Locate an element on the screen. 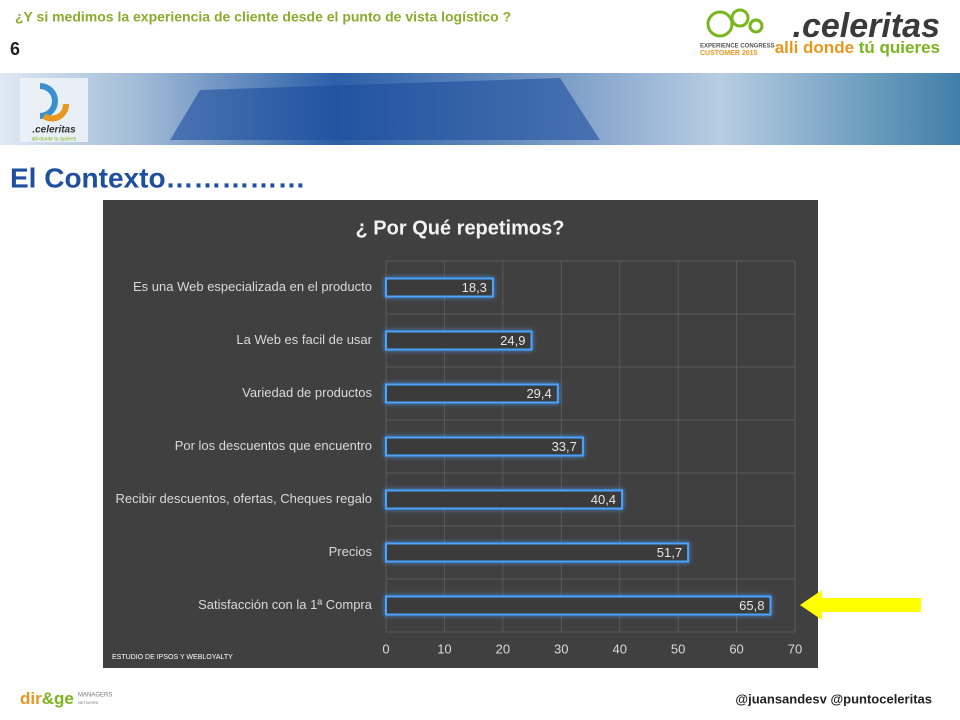 This screenshot has width=960, height=720. x-tick-label: 70 is located at coordinates (795, 648).